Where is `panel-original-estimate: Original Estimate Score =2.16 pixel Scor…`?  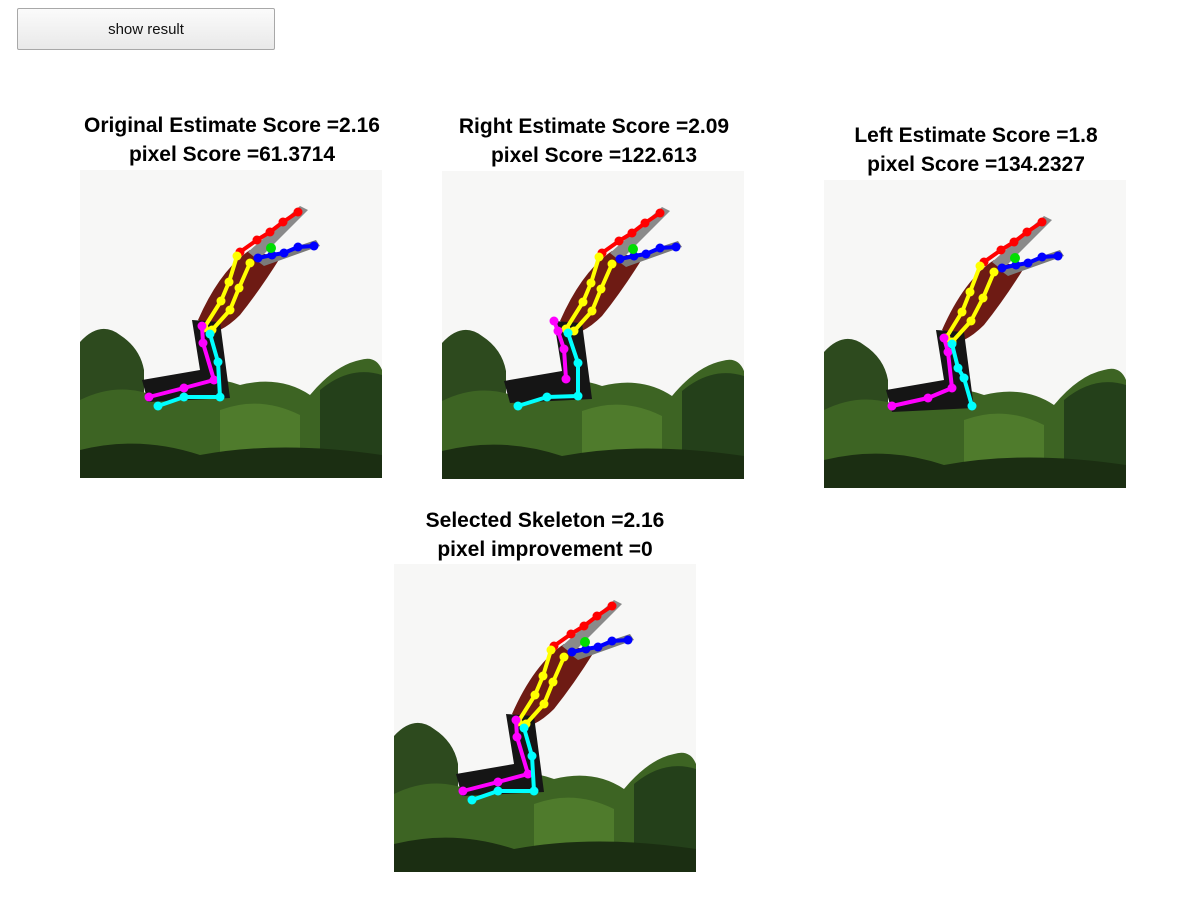
panel-original-estimate: Original Estimate Score =2.16 pixel Scor… is located at coordinates (232, 140).